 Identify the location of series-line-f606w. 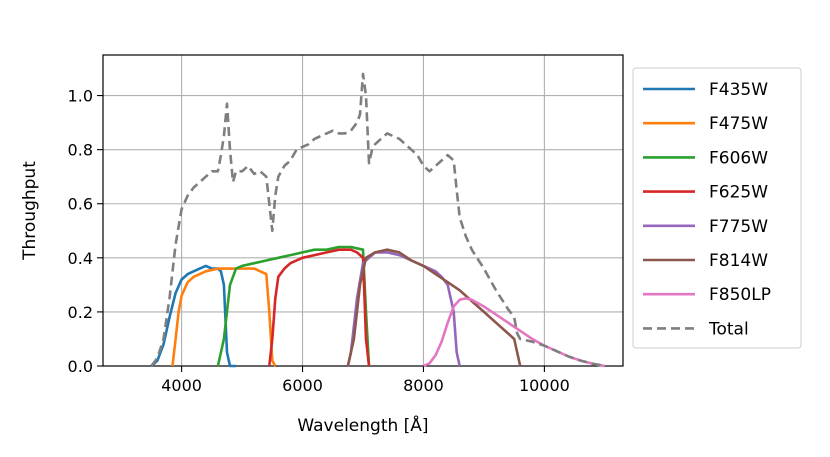
(293, 306).